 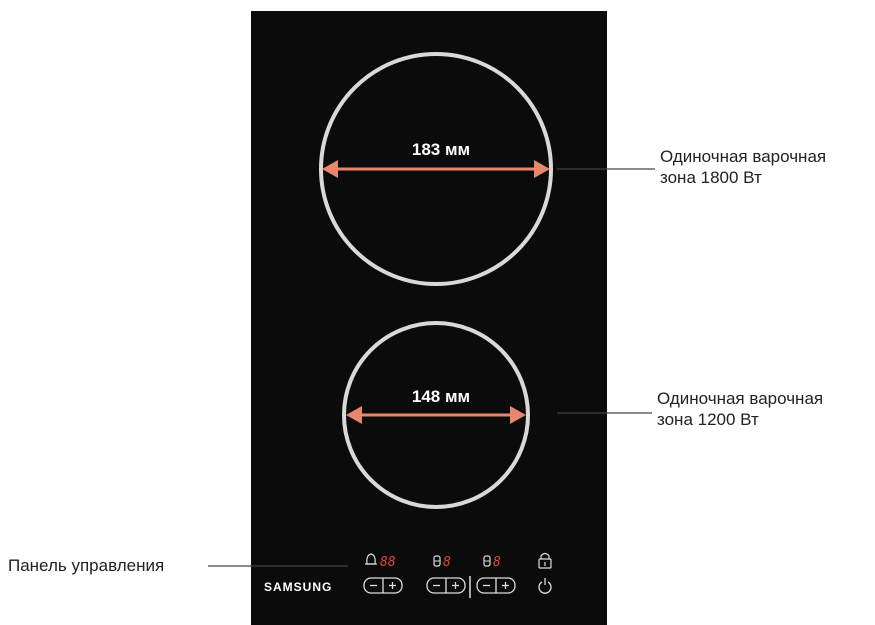 What do you see at coordinates (388, 562) in the screenshot?
I see `timer-display: 88` at bounding box center [388, 562].